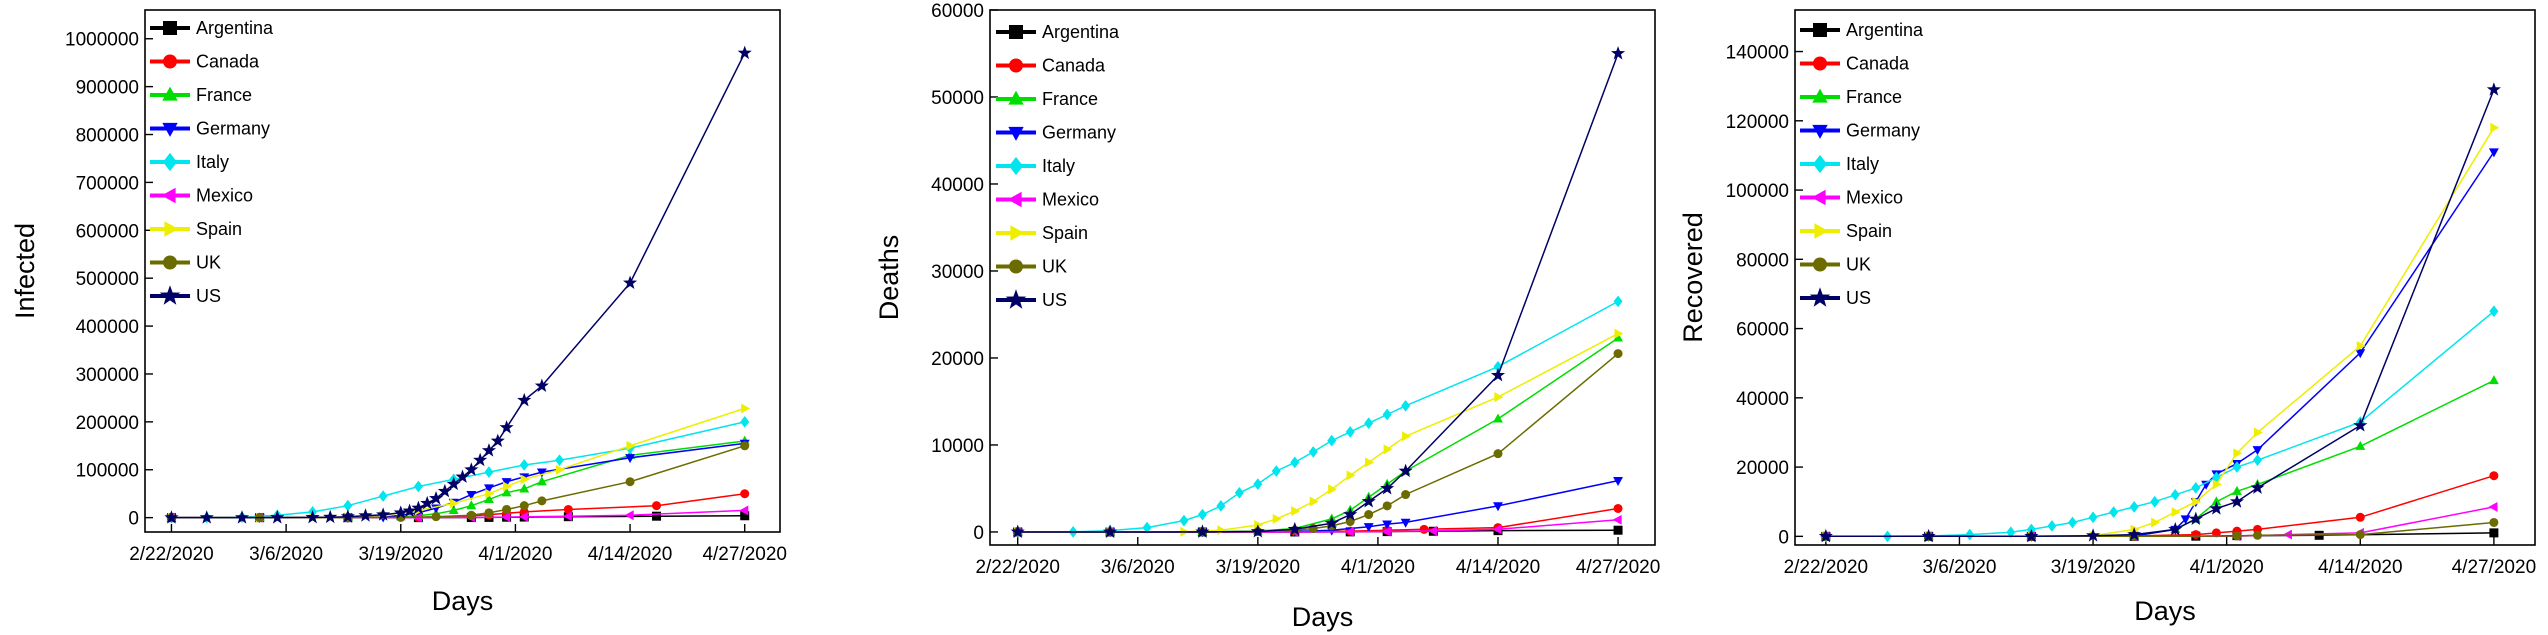 The width and height of the screenshot is (2548, 635). I want to click on y-tick-label: 800000, so click(107, 136).